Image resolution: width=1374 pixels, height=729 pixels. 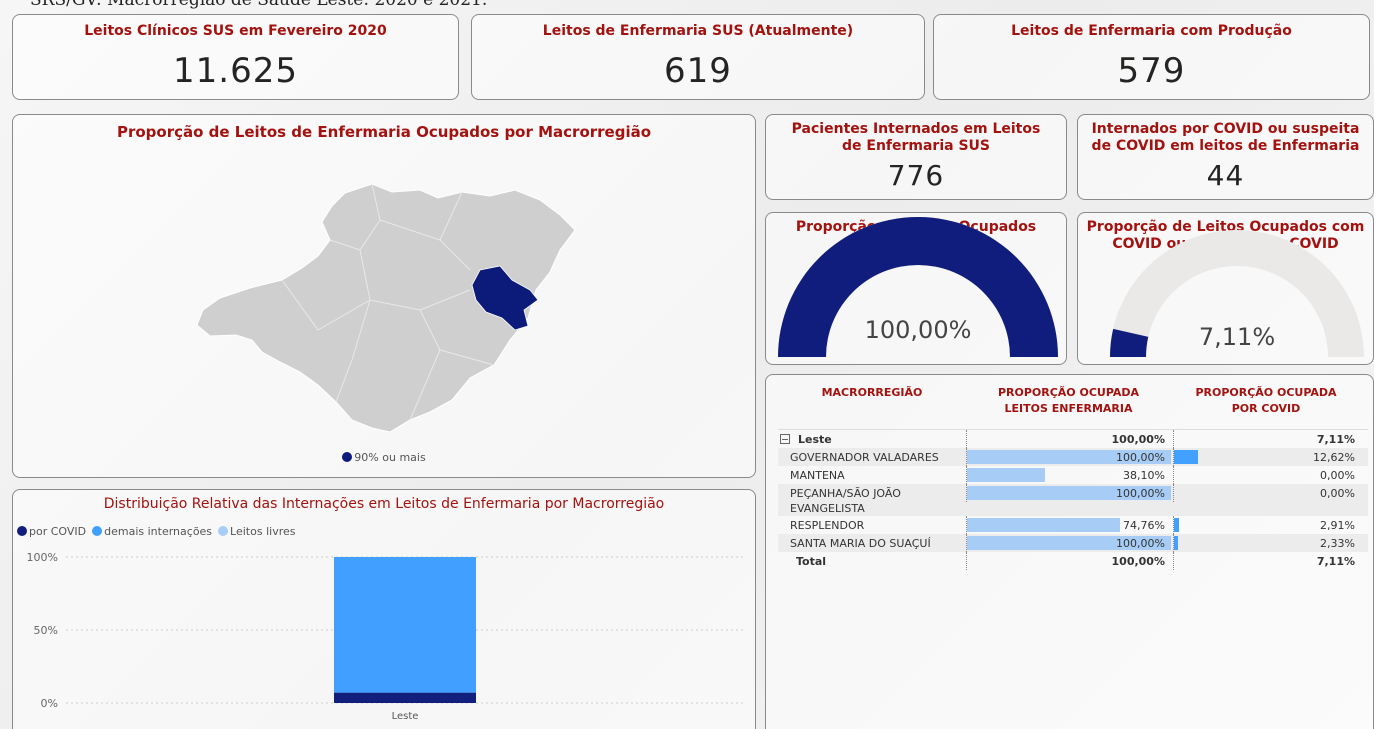 I want to click on row-value: 2,91%, so click(x=1267, y=525).